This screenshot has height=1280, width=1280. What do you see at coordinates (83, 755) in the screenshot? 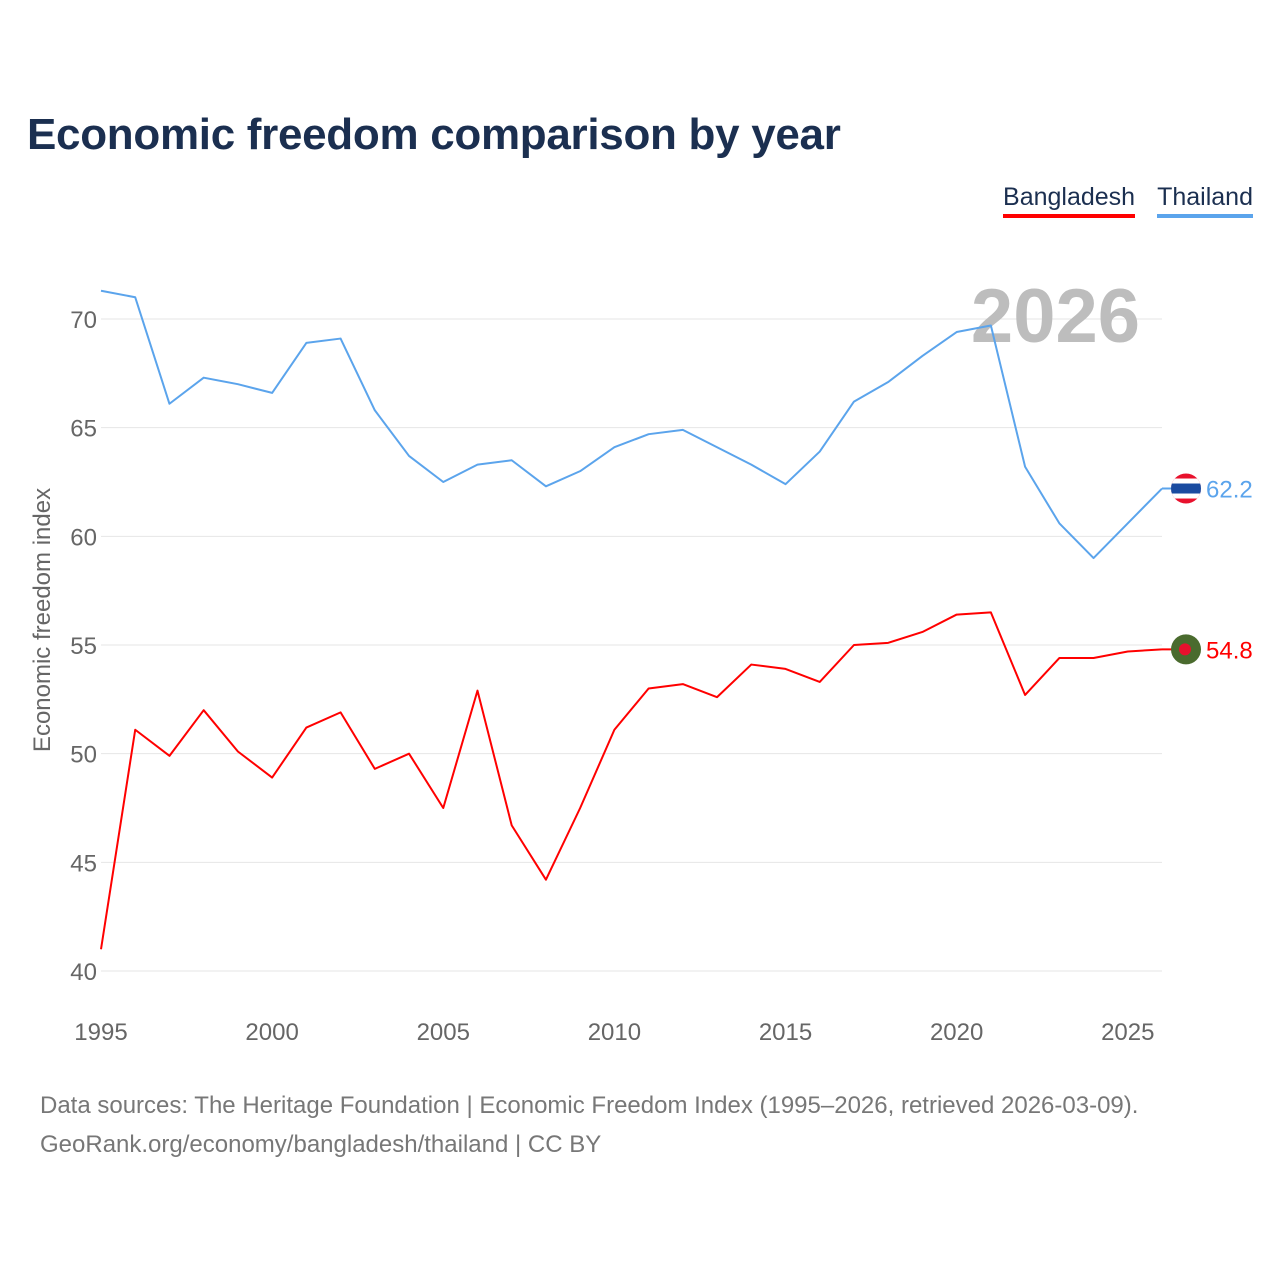
I see `y-tick-label: 50` at bounding box center [83, 755].